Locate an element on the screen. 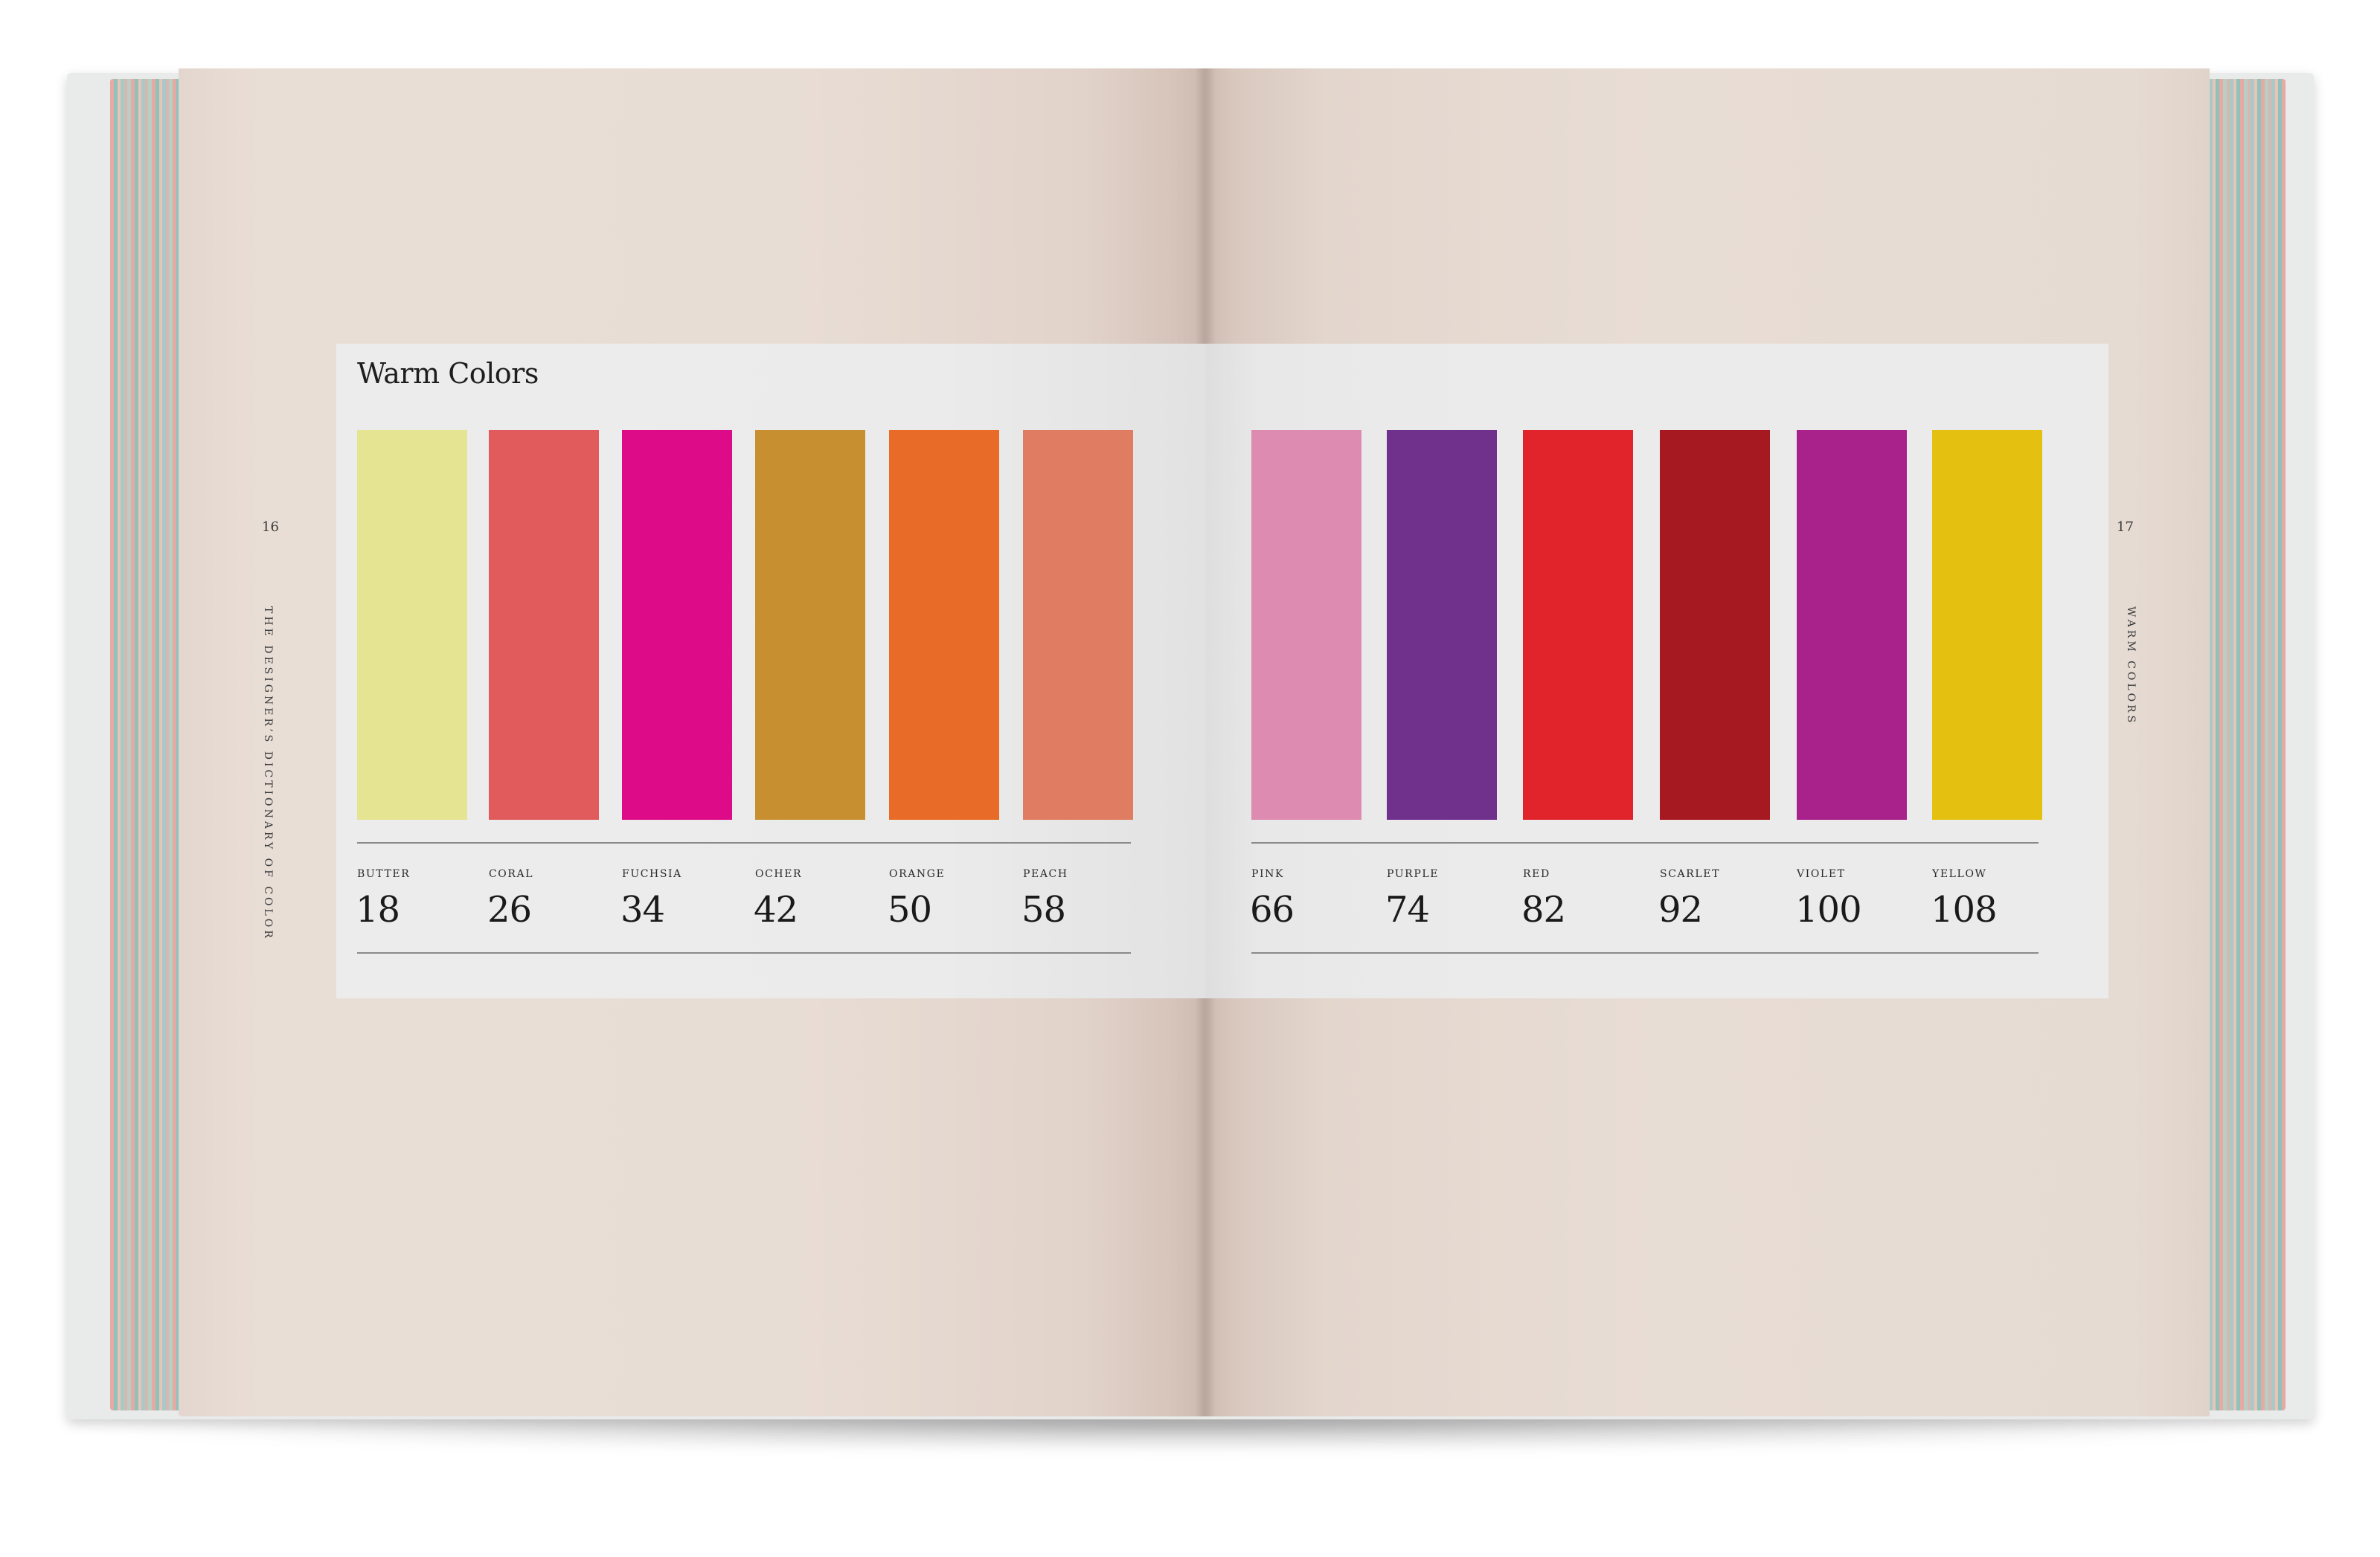  page-ref-red: 82 is located at coordinates (1543, 910).